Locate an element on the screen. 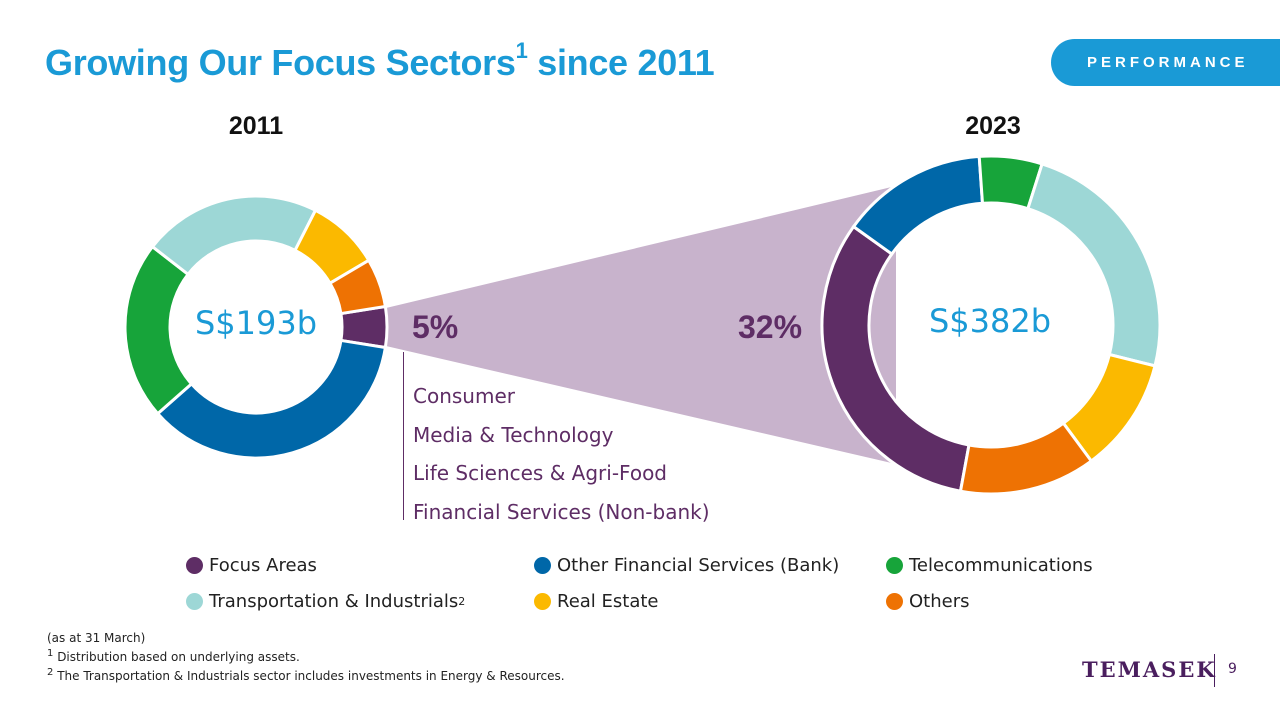 The width and height of the screenshot is (1280, 720). total-2023: S$382b is located at coordinates (990, 321).